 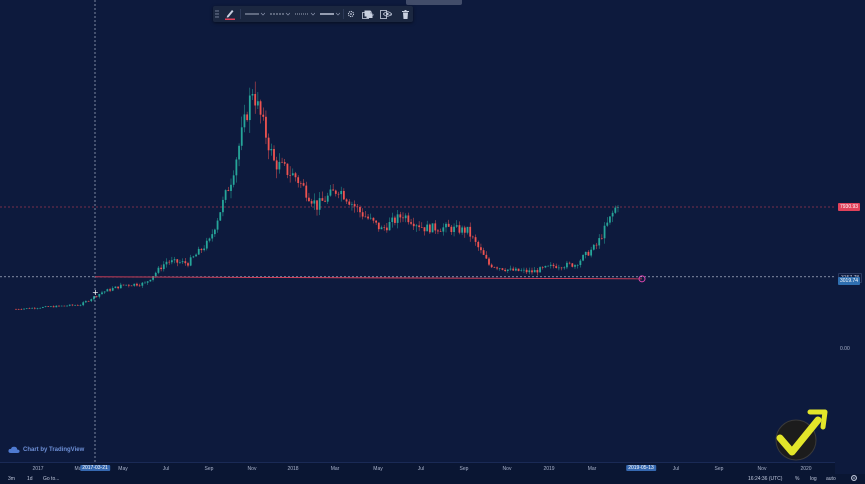 I want to click on time-label: Jul, so click(x=421, y=469).